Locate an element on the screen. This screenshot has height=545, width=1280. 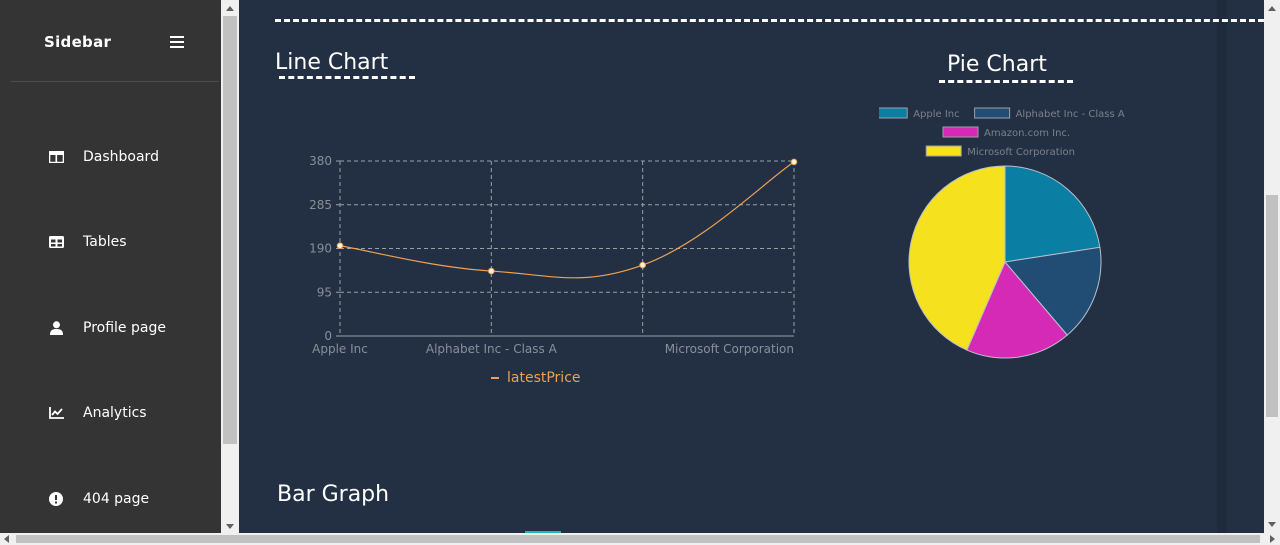
sidebar-item-label: Profile page is located at coordinates (124, 328).